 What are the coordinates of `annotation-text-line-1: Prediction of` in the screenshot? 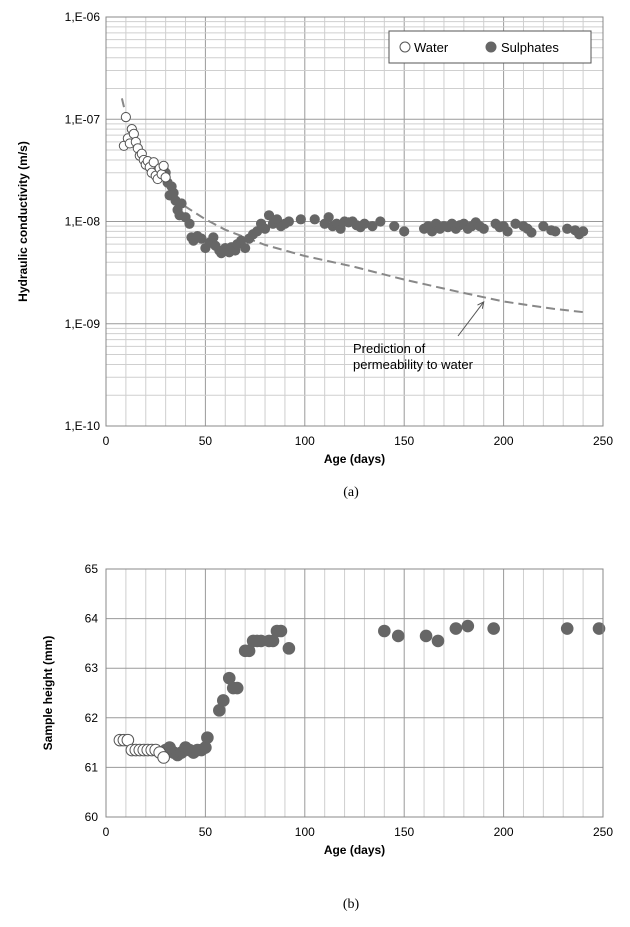 It's located at (389, 348).